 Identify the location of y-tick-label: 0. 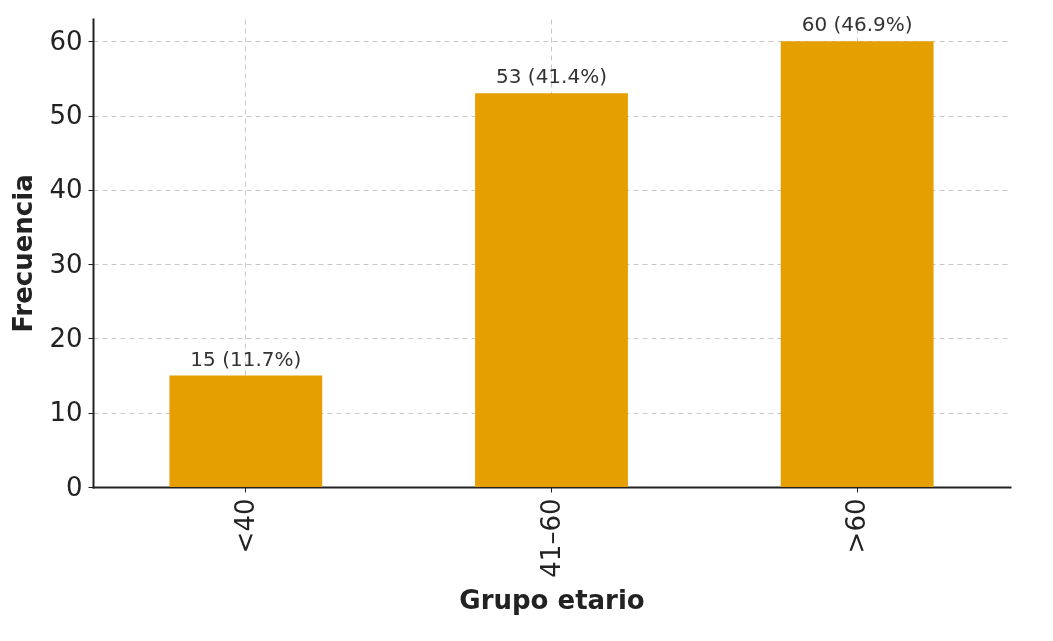
(74, 486).